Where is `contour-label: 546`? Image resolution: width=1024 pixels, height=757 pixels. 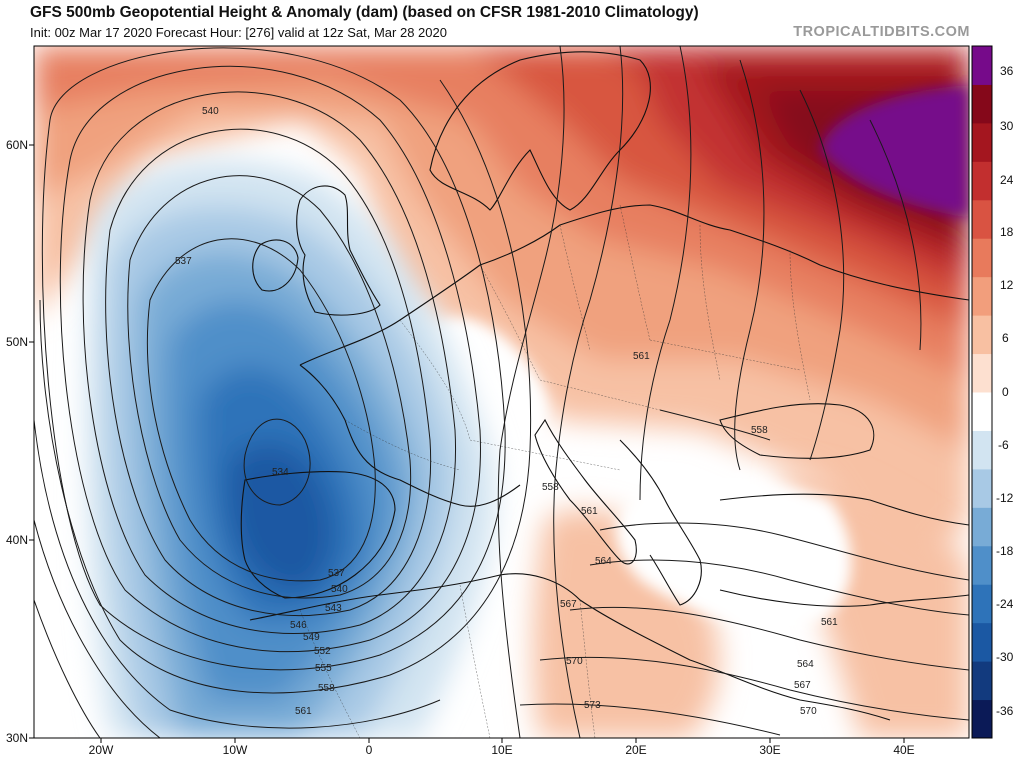
contour-label: 546 is located at coordinates (298, 625).